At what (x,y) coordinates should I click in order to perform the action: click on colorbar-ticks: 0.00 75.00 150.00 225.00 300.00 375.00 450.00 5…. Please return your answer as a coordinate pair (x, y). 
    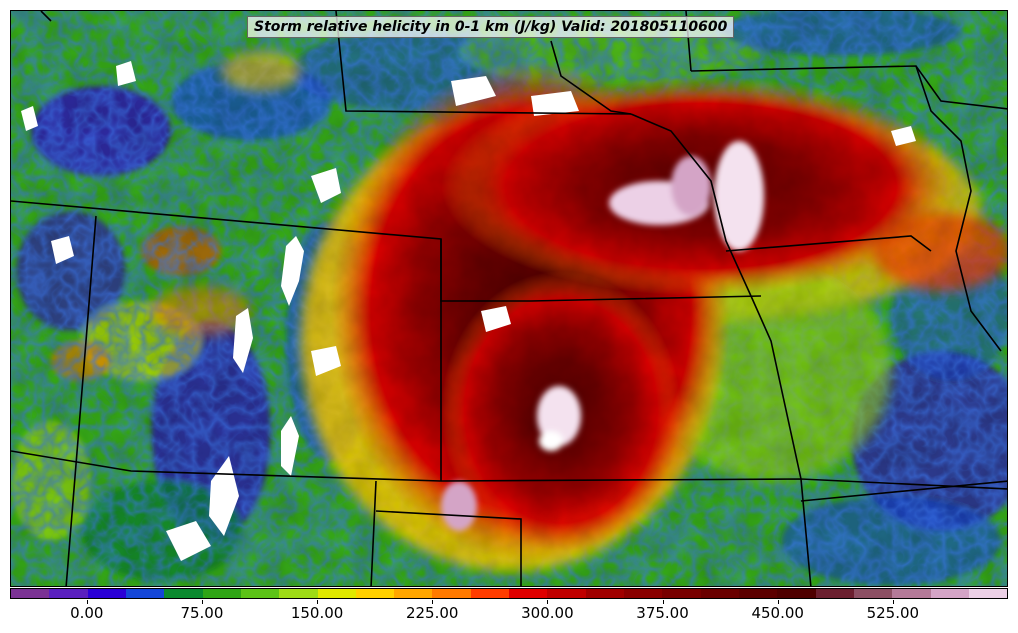
    Looking at the image, I should click on (509, 615).